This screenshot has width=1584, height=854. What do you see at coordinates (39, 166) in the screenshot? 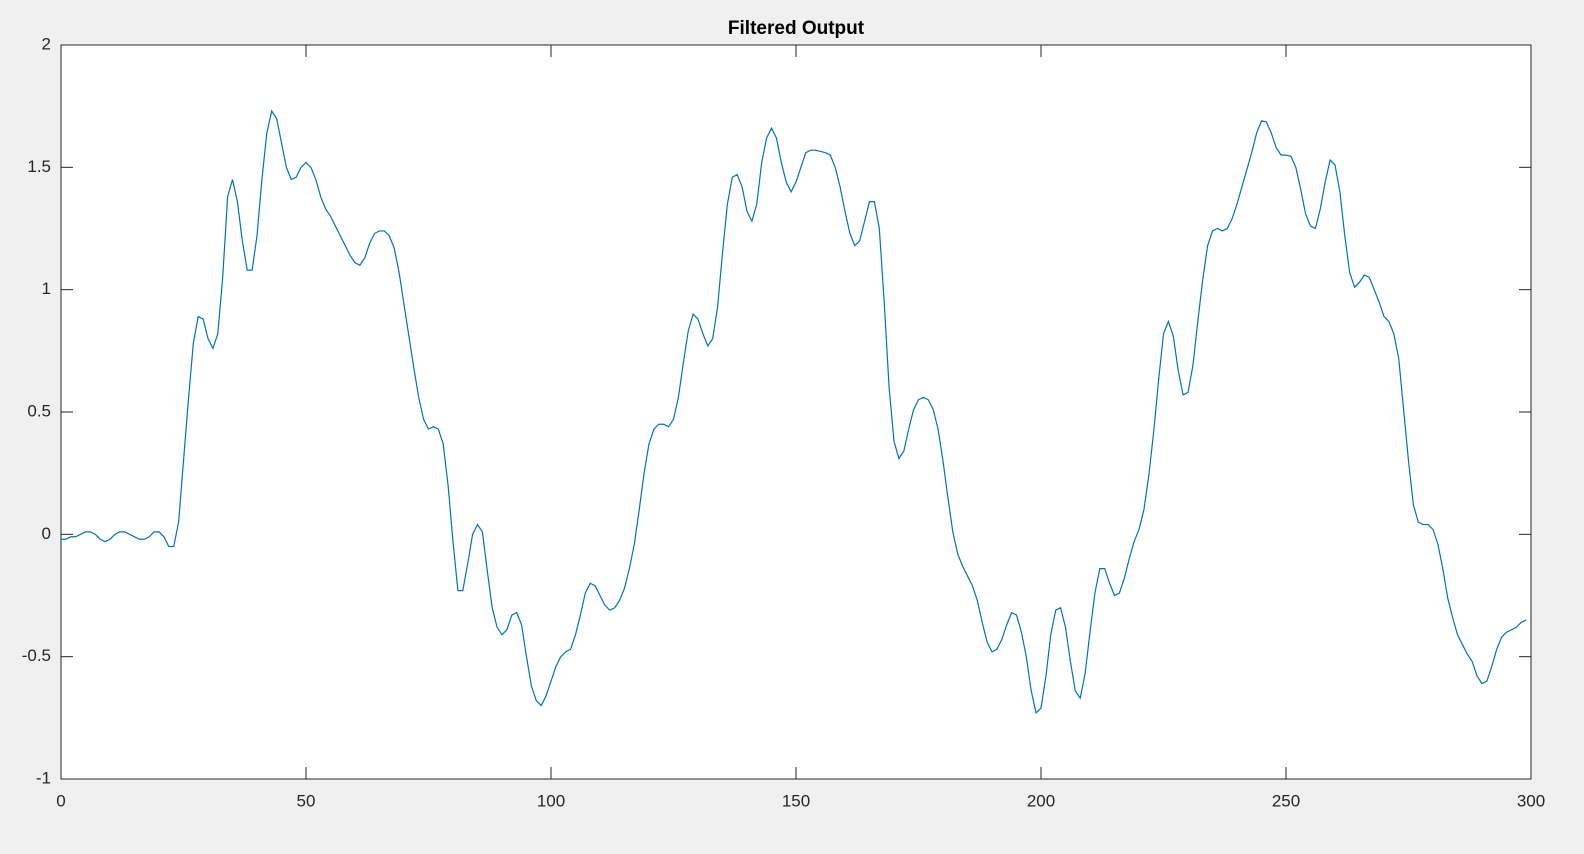
I see `y-tick-label: 1.5` at bounding box center [39, 166].